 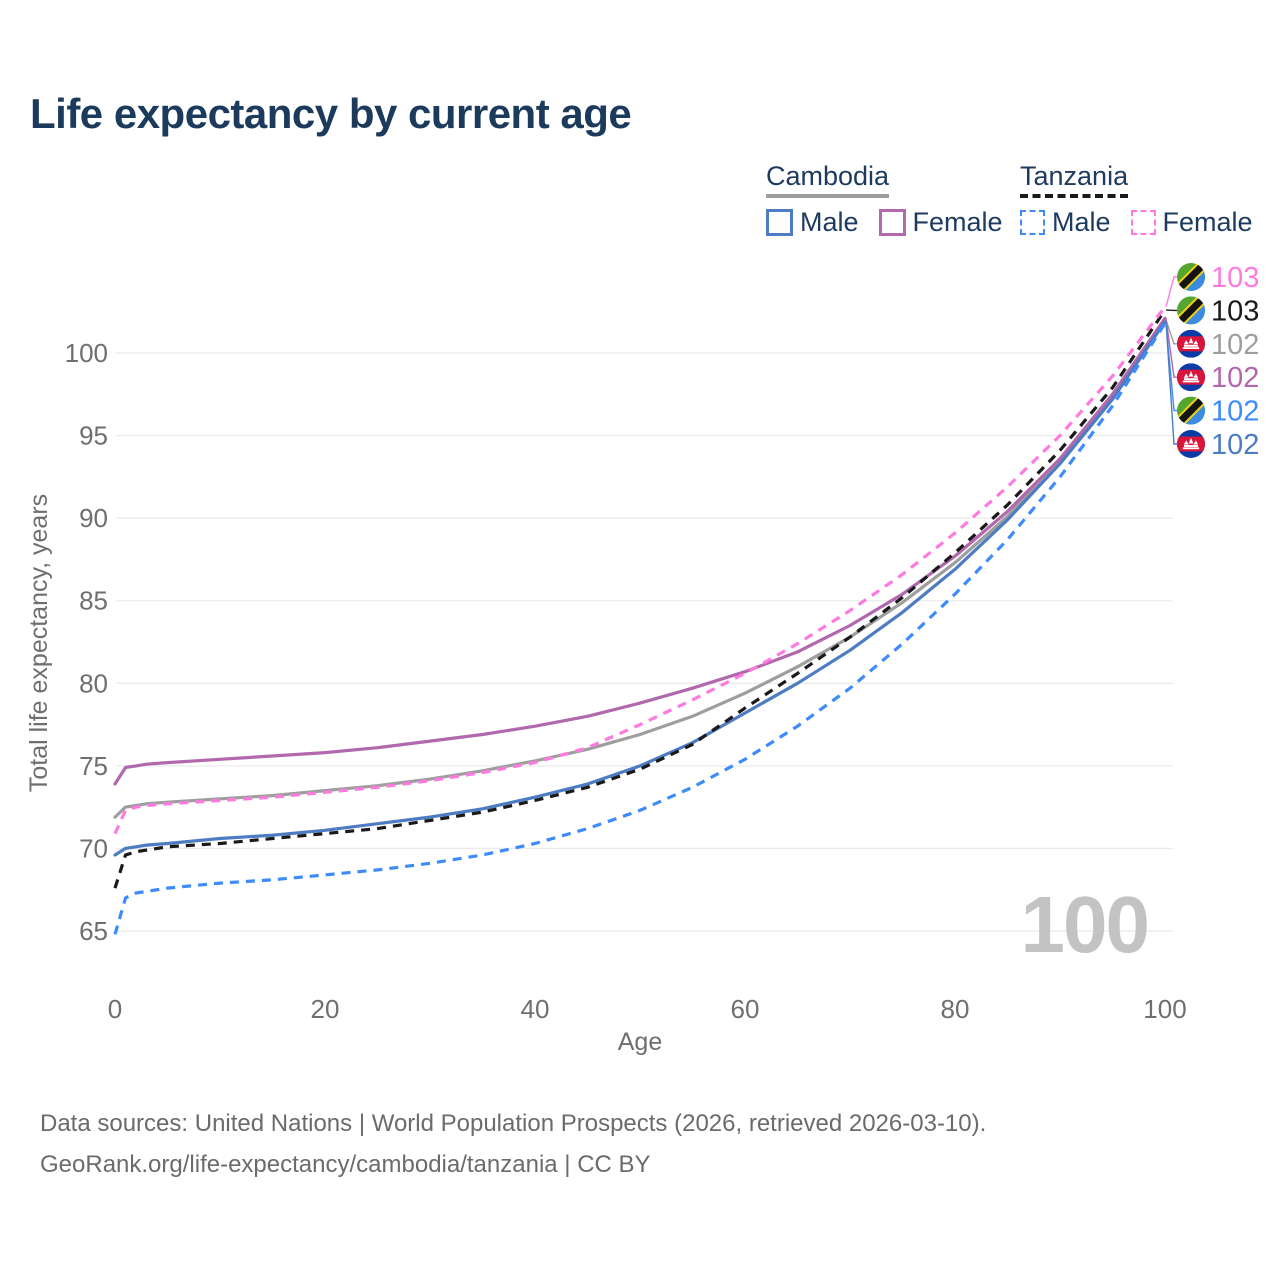 I want to click on page-title: Life expectancy by current age, so click(x=331, y=113).